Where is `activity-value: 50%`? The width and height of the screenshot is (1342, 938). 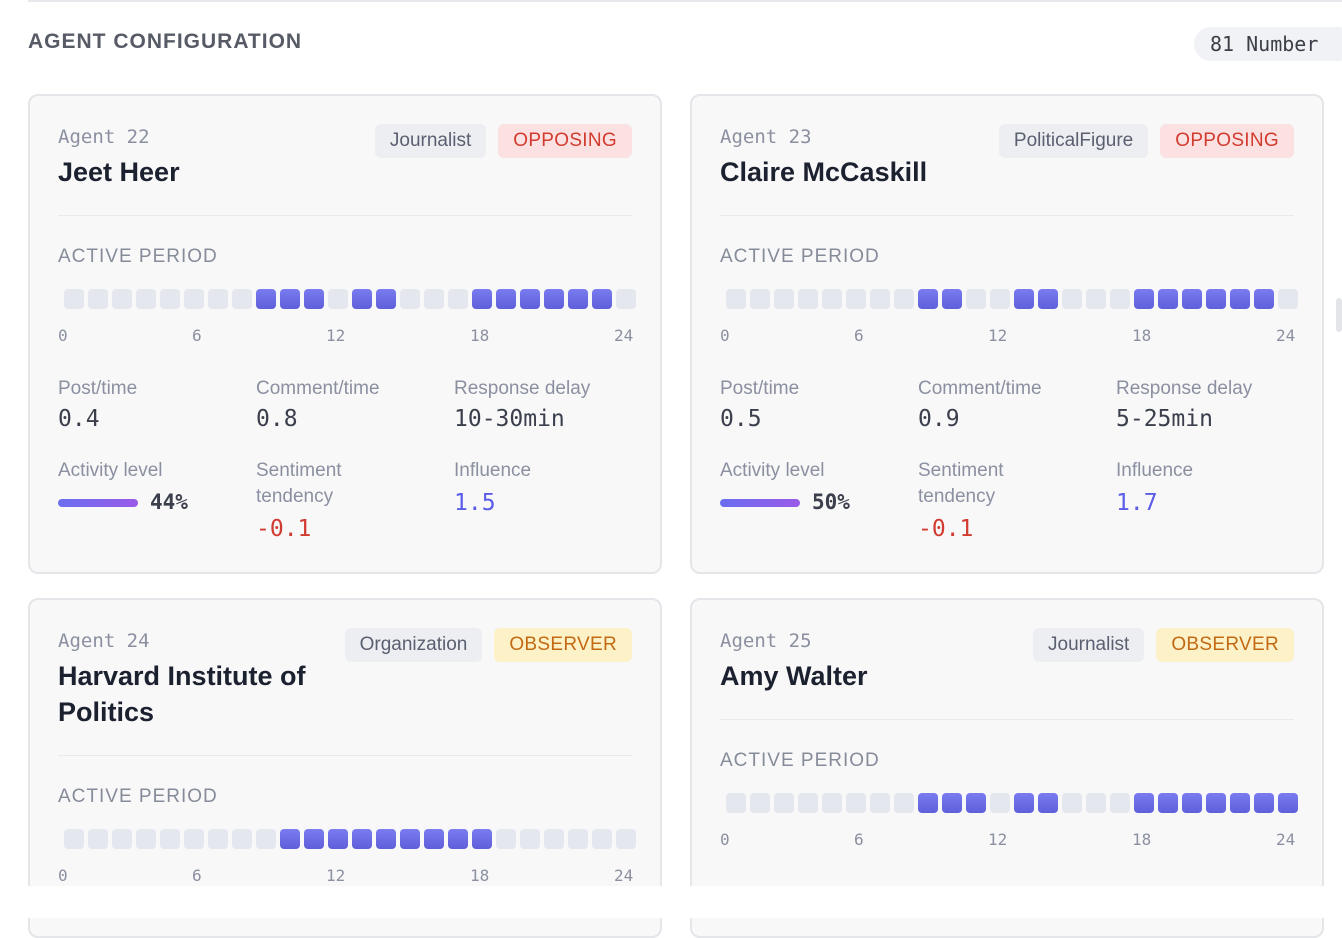
activity-value: 50% is located at coordinates (831, 502).